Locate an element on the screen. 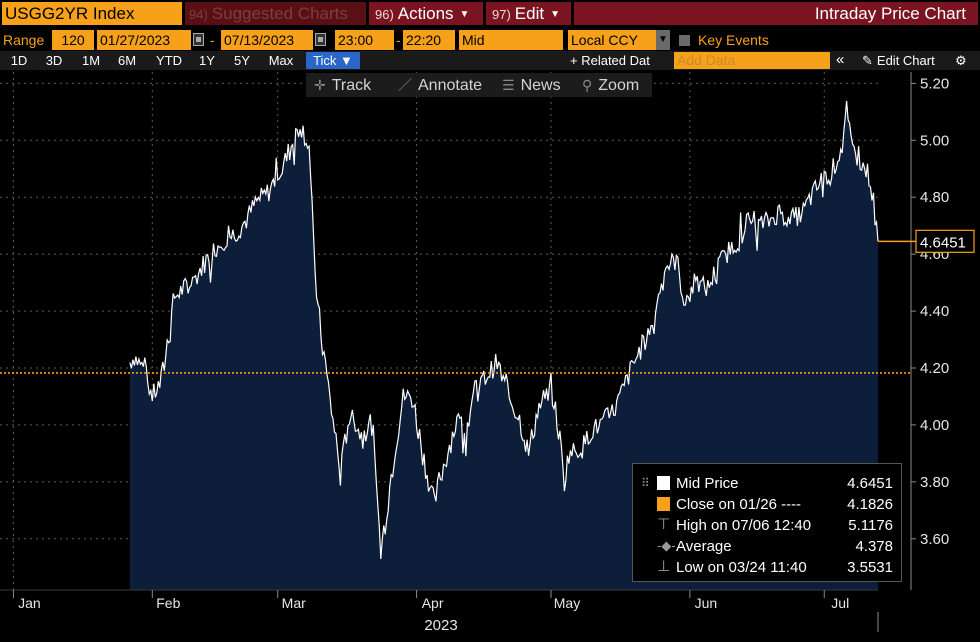 This screenshot has width=980, height=642. page-title: Intraday Price Chart is located at coordinates (776, 13).